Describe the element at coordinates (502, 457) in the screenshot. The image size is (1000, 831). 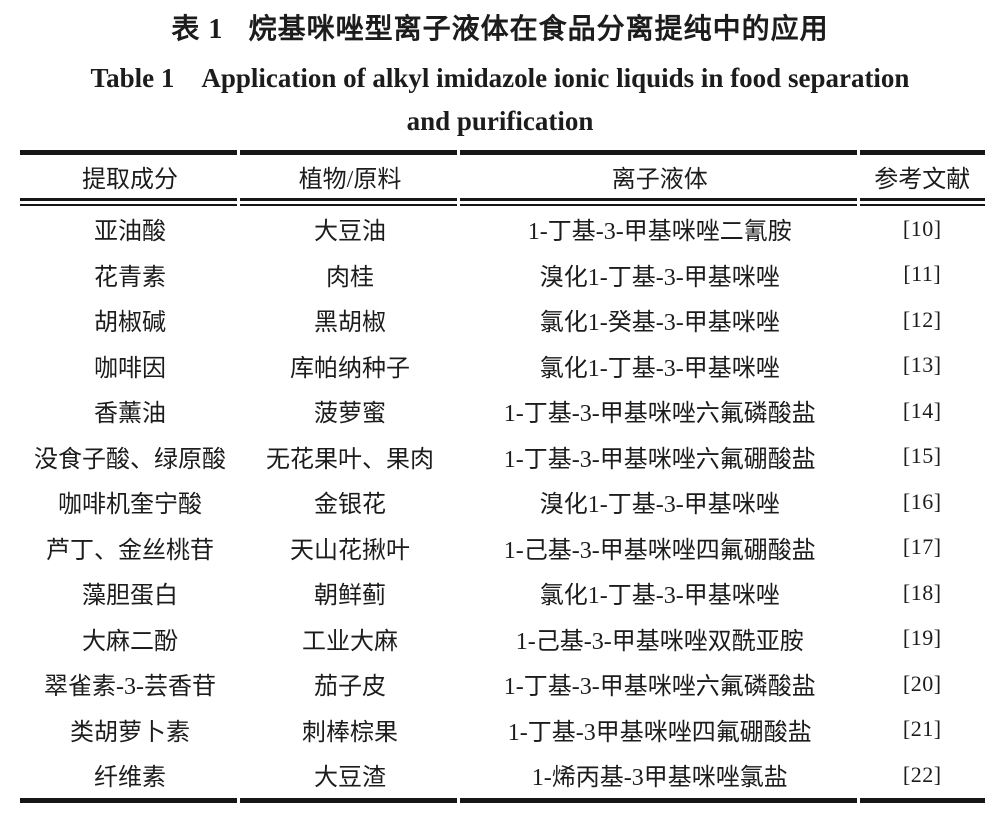
I see `table-row: 没食子酸、绿原酸 无花果叶、果肉 1-丁基-3-甲基咪唑六氟硼酸盐 [15]` at that location.